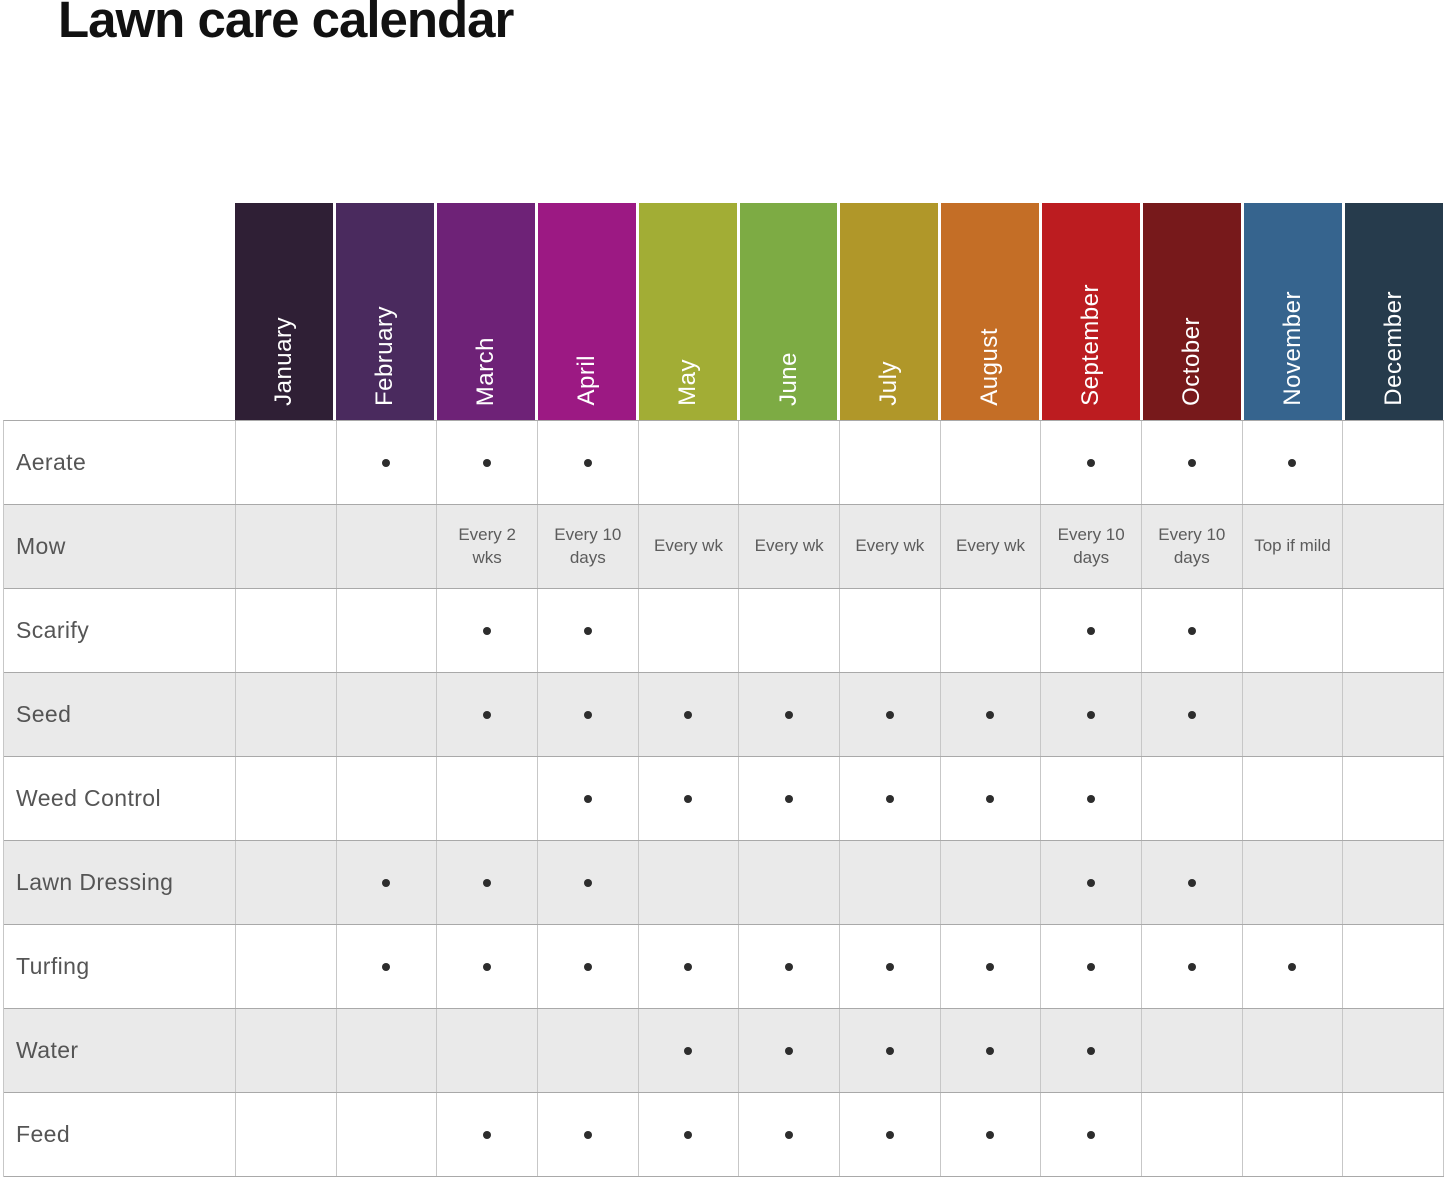 This screenshot has height=1177, width=1445. I want to click on cell-feed-april, so click(588, 1134).